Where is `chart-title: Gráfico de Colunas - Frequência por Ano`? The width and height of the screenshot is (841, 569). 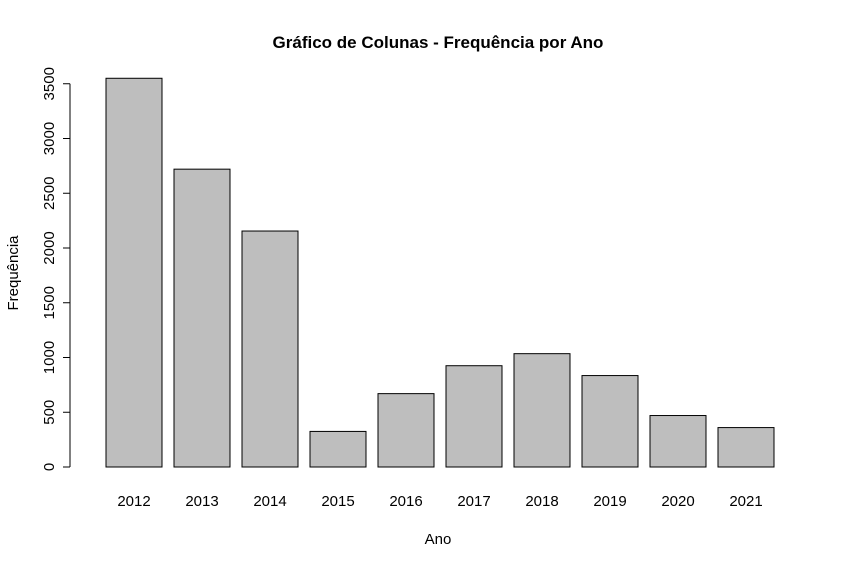 chart-title: Gráfico de Colunas - Frequência por Ano is located at coordinates (438, 42).